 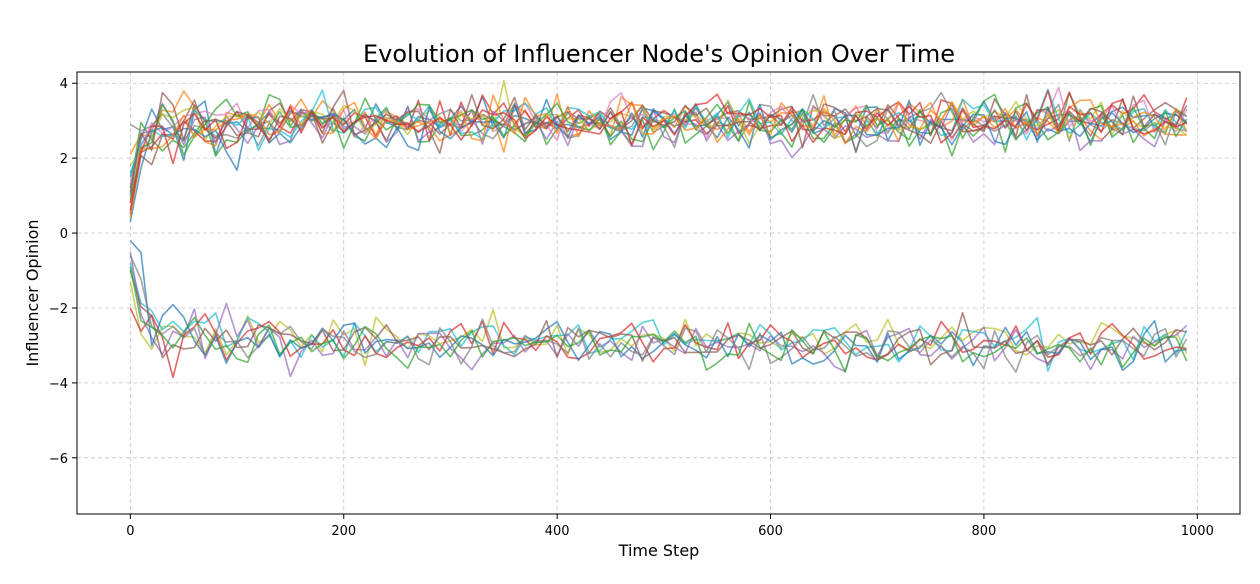 What do you see at coordinates (63, 272) in the screenshot?
I see `y-axis-ticks: −6 −4 −2 0 2 4` at bounding box center [63, 272].